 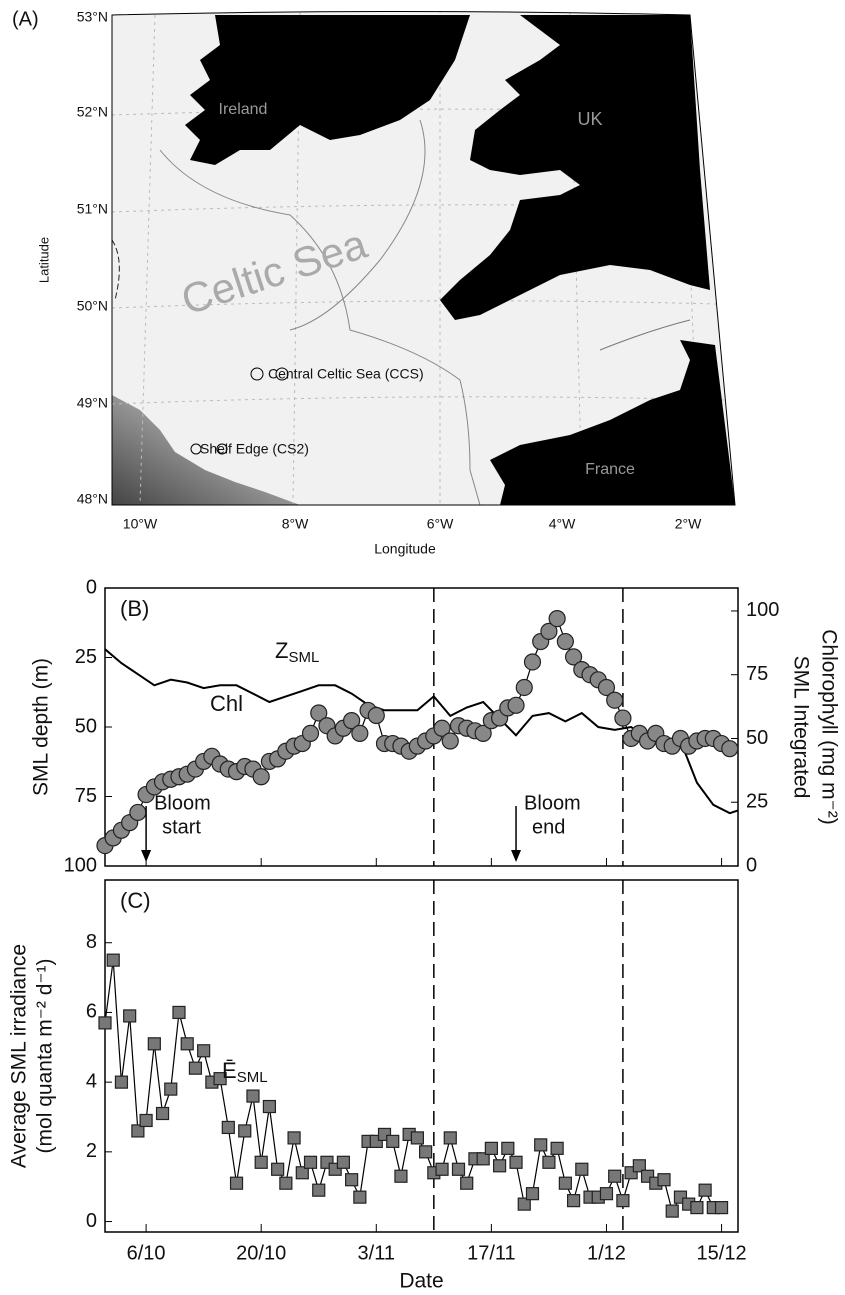 What do you see at coordinates (421, 1281) in the screenshot?
I see `x-axis-title: Date` at bounding box center [421, 1281].